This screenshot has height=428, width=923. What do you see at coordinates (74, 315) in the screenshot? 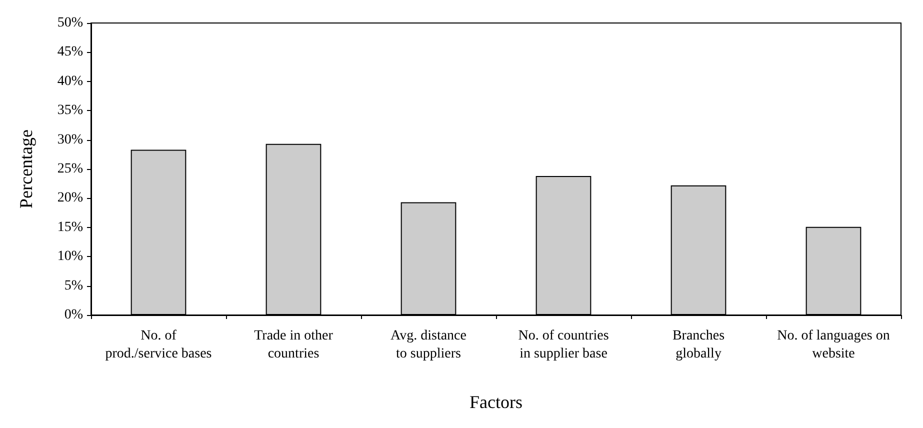
I see `y-tick-label: 0%` at bounding box center [74, 315].